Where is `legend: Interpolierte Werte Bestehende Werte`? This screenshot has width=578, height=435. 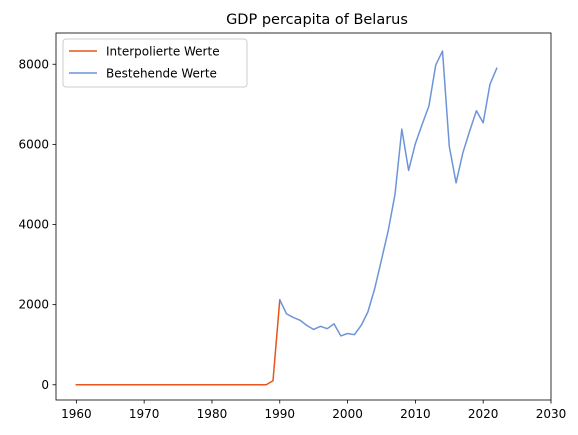 legend: Interpolierte Werte Bestehende Werte is located at coordinates (155, 63).